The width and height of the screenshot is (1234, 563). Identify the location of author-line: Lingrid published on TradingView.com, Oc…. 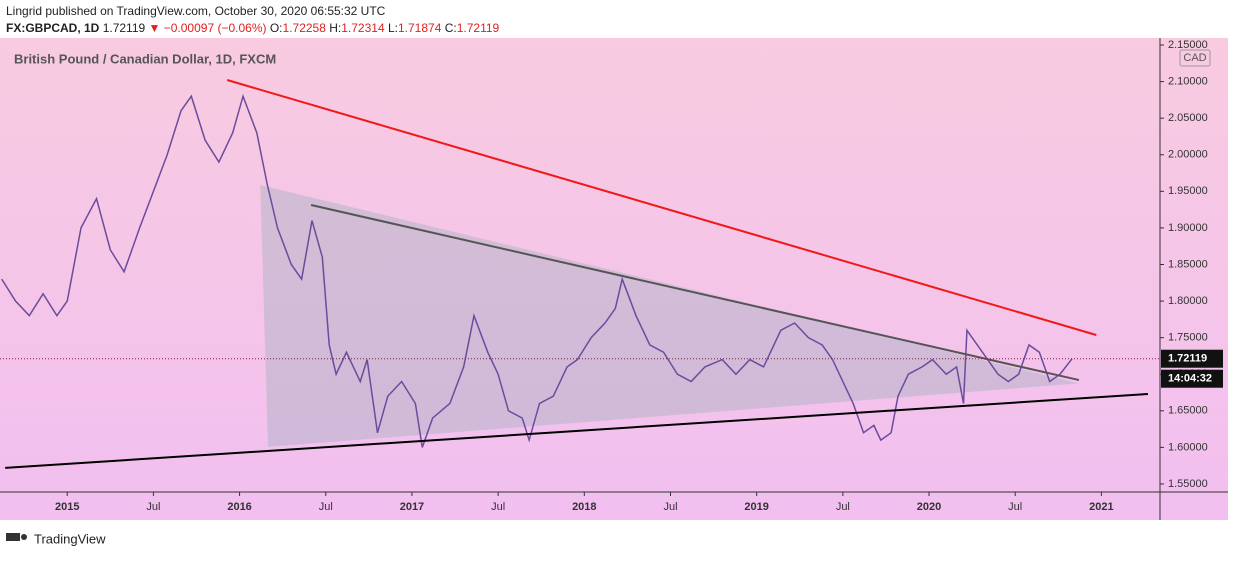
(196, 11).